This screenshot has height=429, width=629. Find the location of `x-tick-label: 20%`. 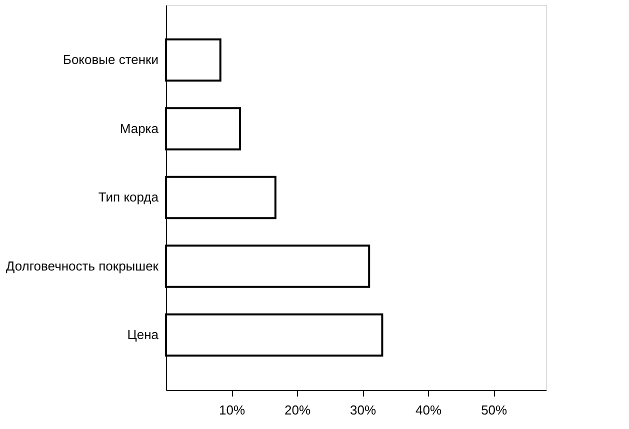

x-tick-label: 20% is located at coordinates (297, 410).